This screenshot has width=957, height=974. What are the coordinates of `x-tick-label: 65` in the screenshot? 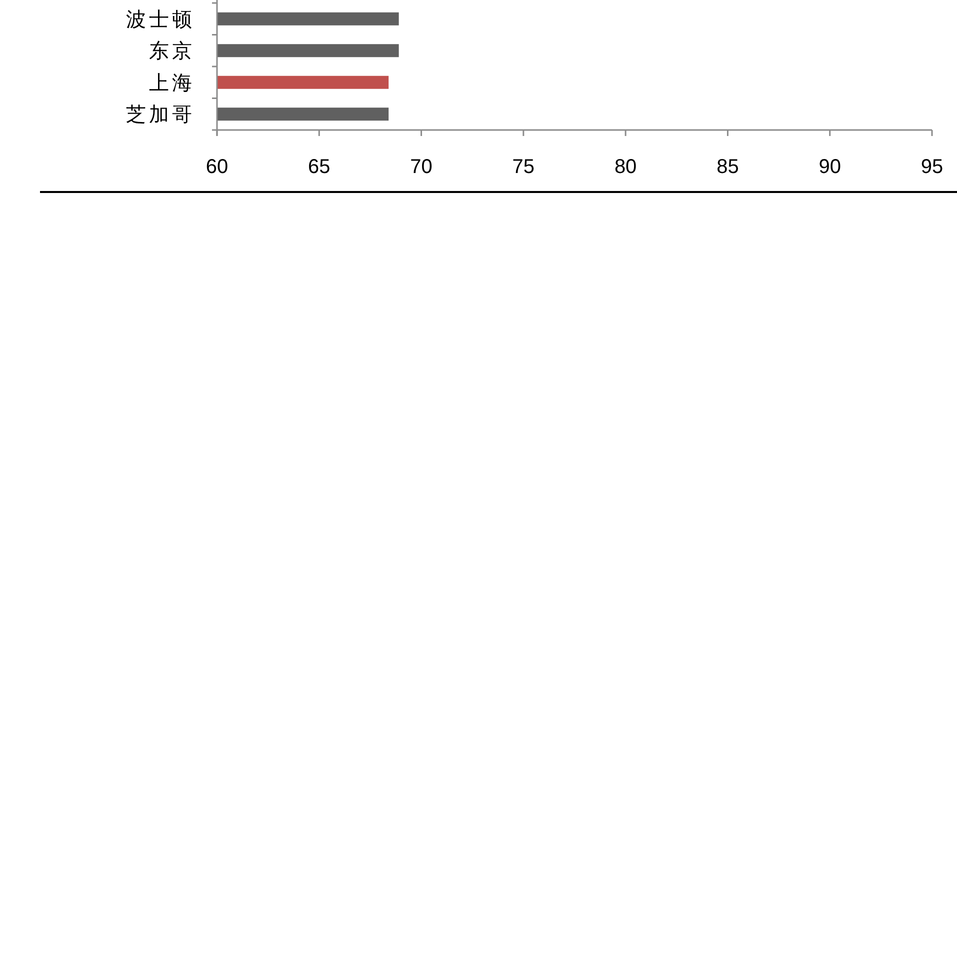 It's located at (319, 167).